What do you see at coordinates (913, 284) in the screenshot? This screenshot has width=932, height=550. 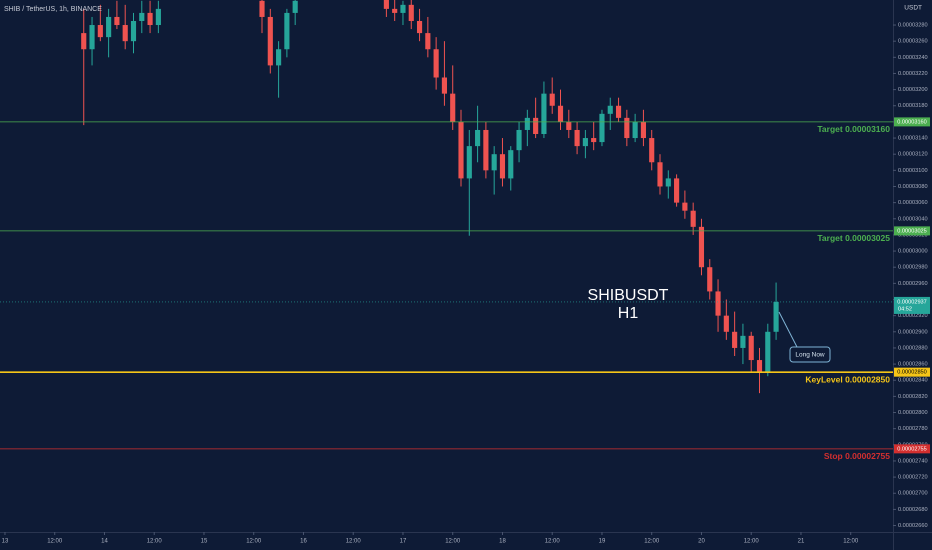 I see `y-tick-label: 0.00002960` at bounding box center [913, 284].